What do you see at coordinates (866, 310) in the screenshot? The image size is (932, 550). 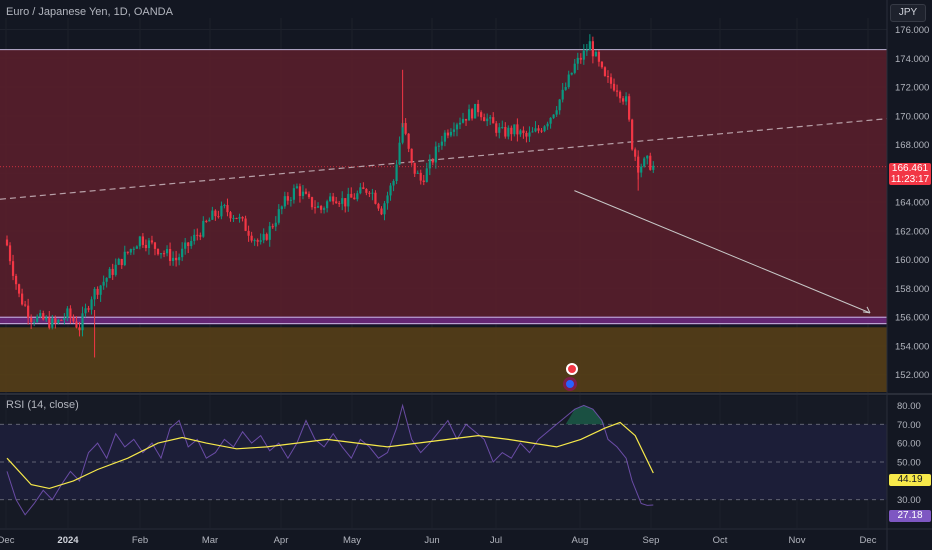 I see `projection-arrowhead` at bounding box center [866, 310].